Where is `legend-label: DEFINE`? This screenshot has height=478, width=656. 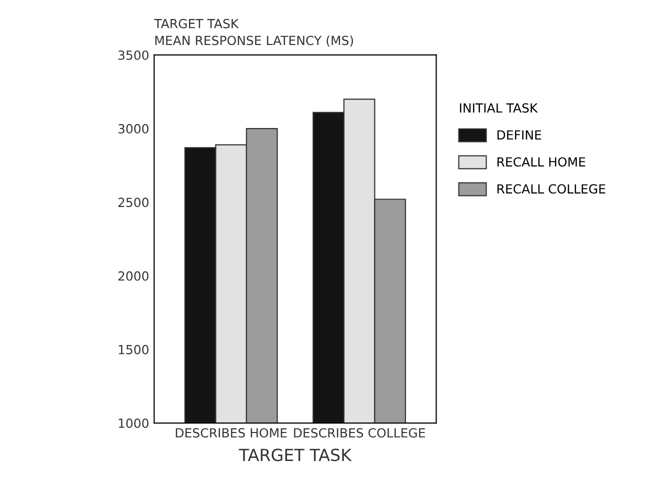 legend-label: DEFINE is located at coordinates (520, 135).